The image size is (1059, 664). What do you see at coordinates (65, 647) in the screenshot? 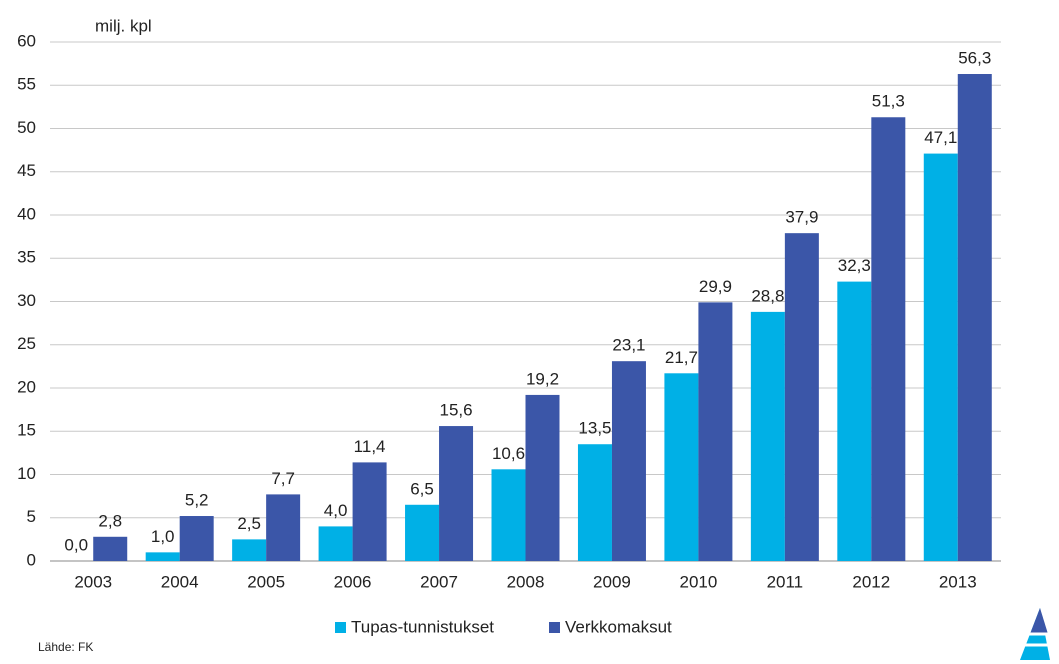
I see `source-note: Lähde: FK` at bounding box center [65, 647].